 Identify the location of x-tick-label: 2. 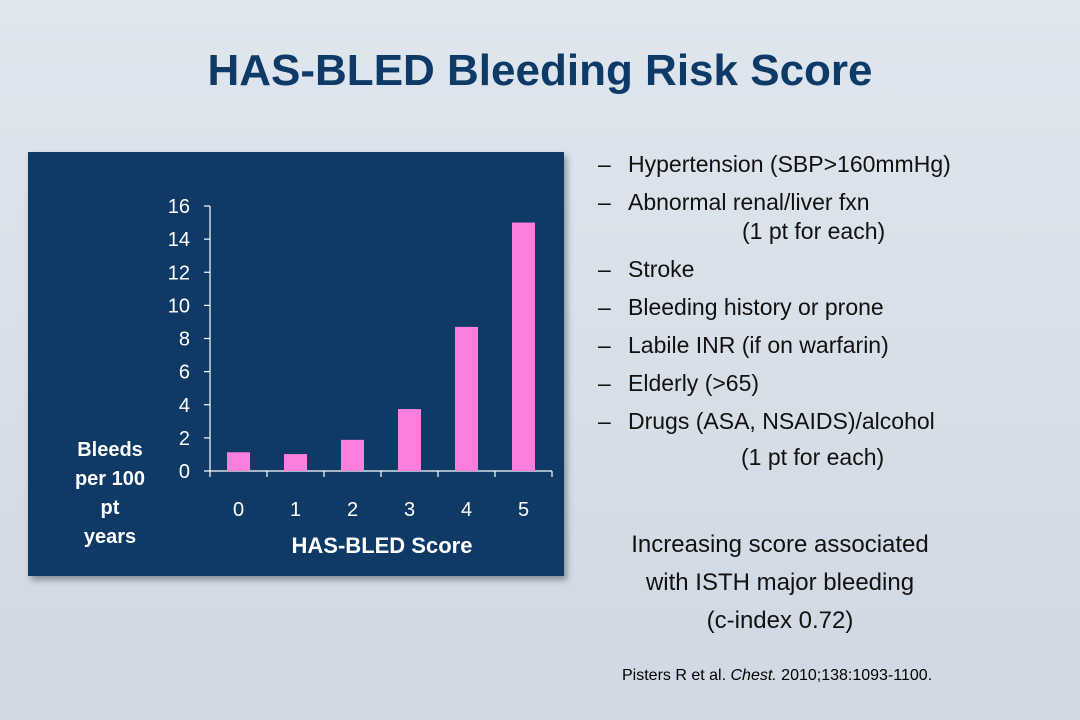
(352, 510).